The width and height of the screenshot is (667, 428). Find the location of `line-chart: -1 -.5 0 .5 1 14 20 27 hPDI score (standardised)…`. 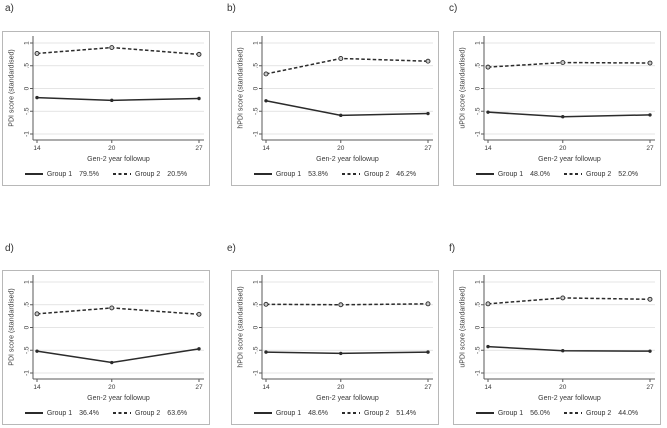

line-chart: -1 -.5 0 .5 1 14 20 27 hPDI score (standardised)… is located at coordinates (335, 338).